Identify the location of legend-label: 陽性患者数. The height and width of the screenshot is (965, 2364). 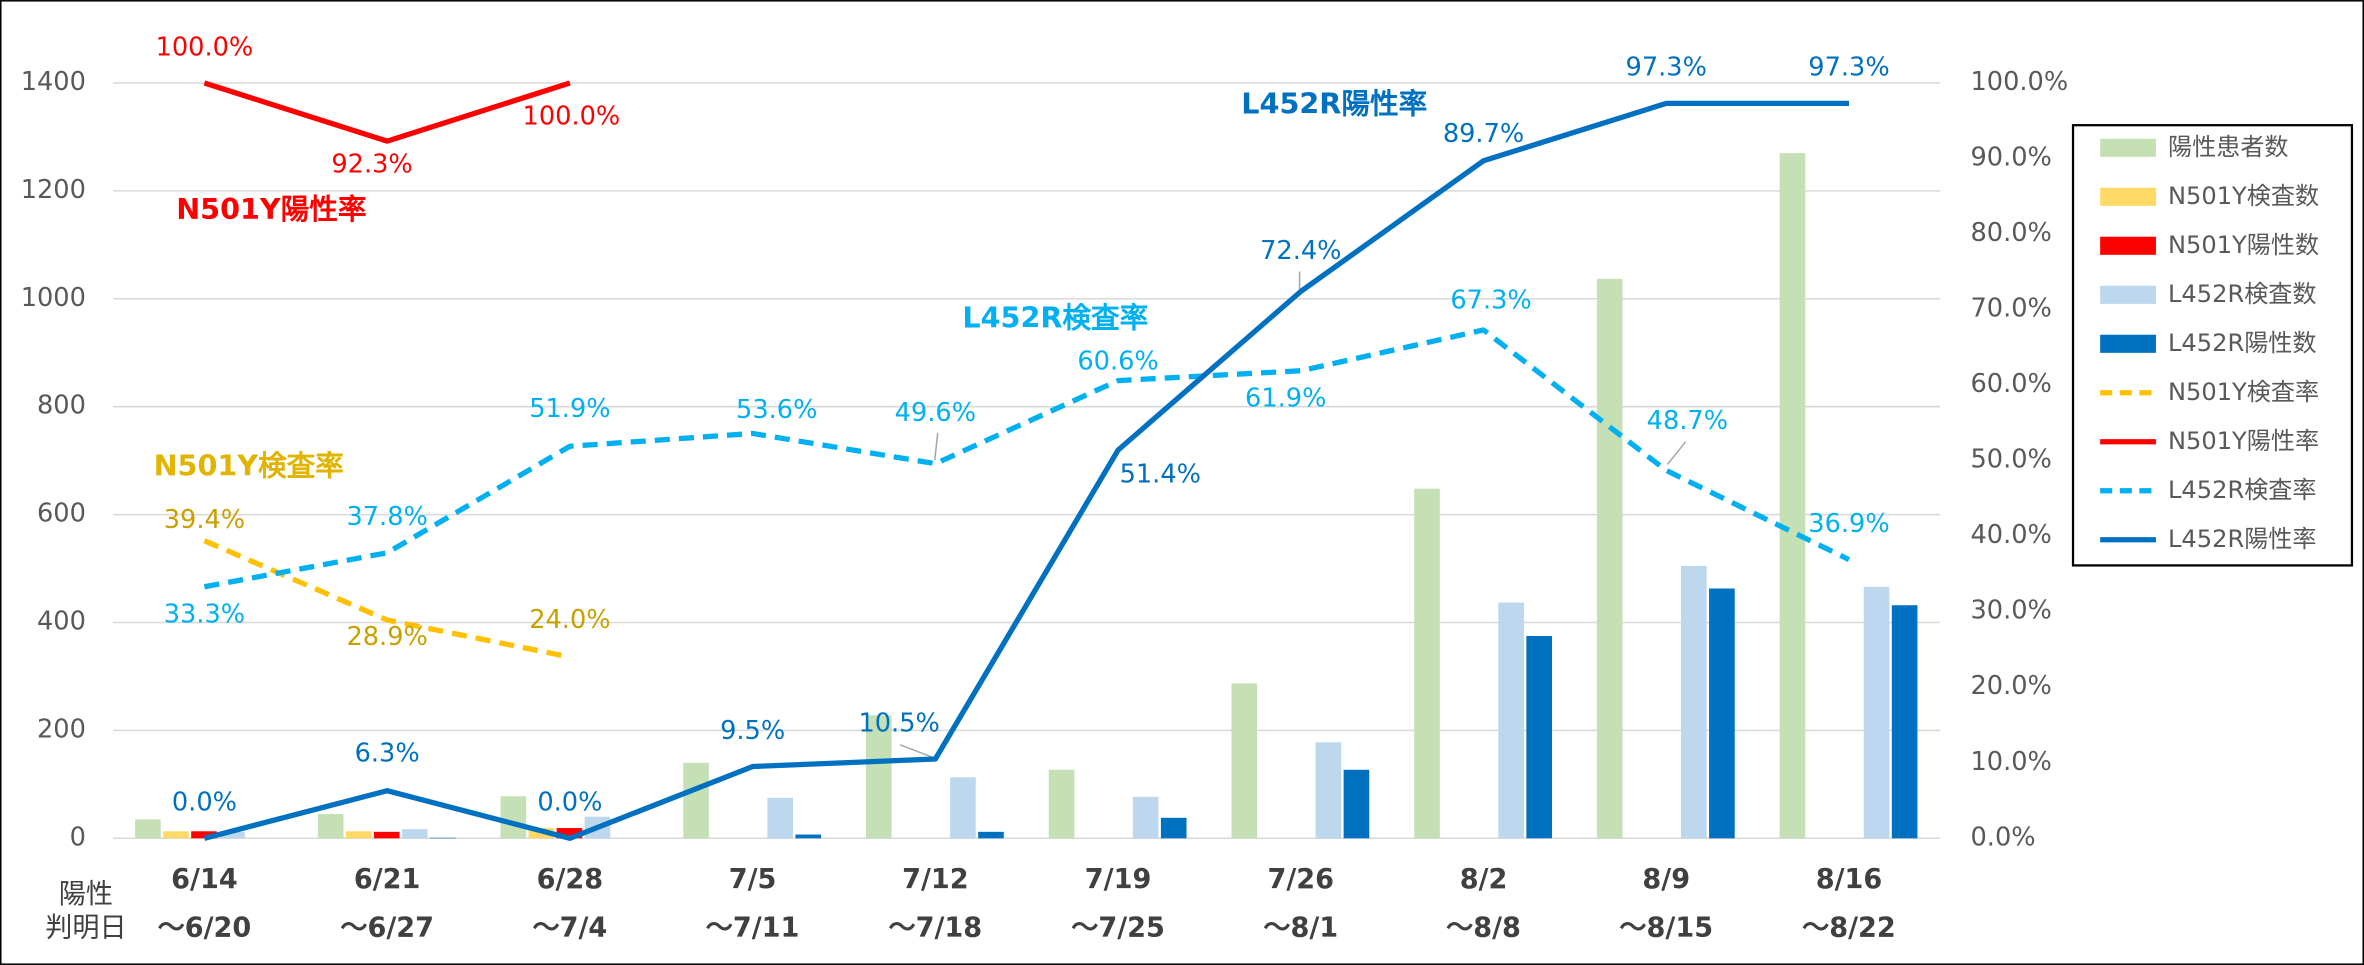
(2228, 147).